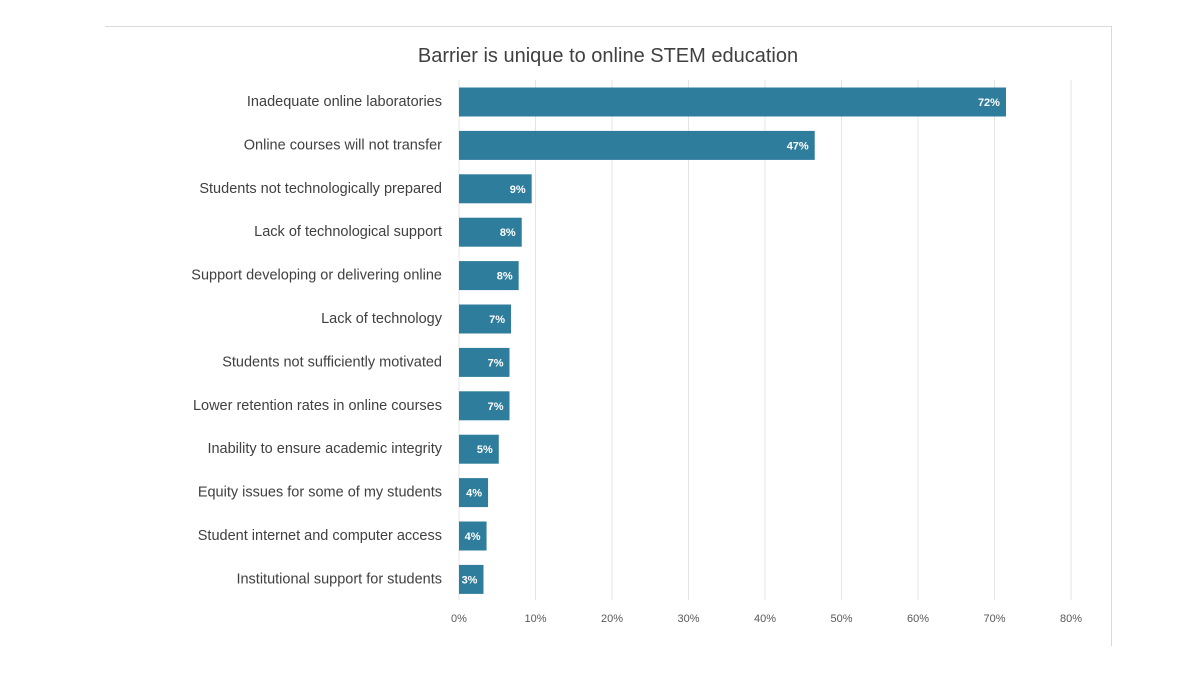 The height and width of the screenshot is (675, 1200). What do you see at coordinates (841, 619) in the screenshot?
I see `x-tick-label: 50%` at bounding box center [841, 619].